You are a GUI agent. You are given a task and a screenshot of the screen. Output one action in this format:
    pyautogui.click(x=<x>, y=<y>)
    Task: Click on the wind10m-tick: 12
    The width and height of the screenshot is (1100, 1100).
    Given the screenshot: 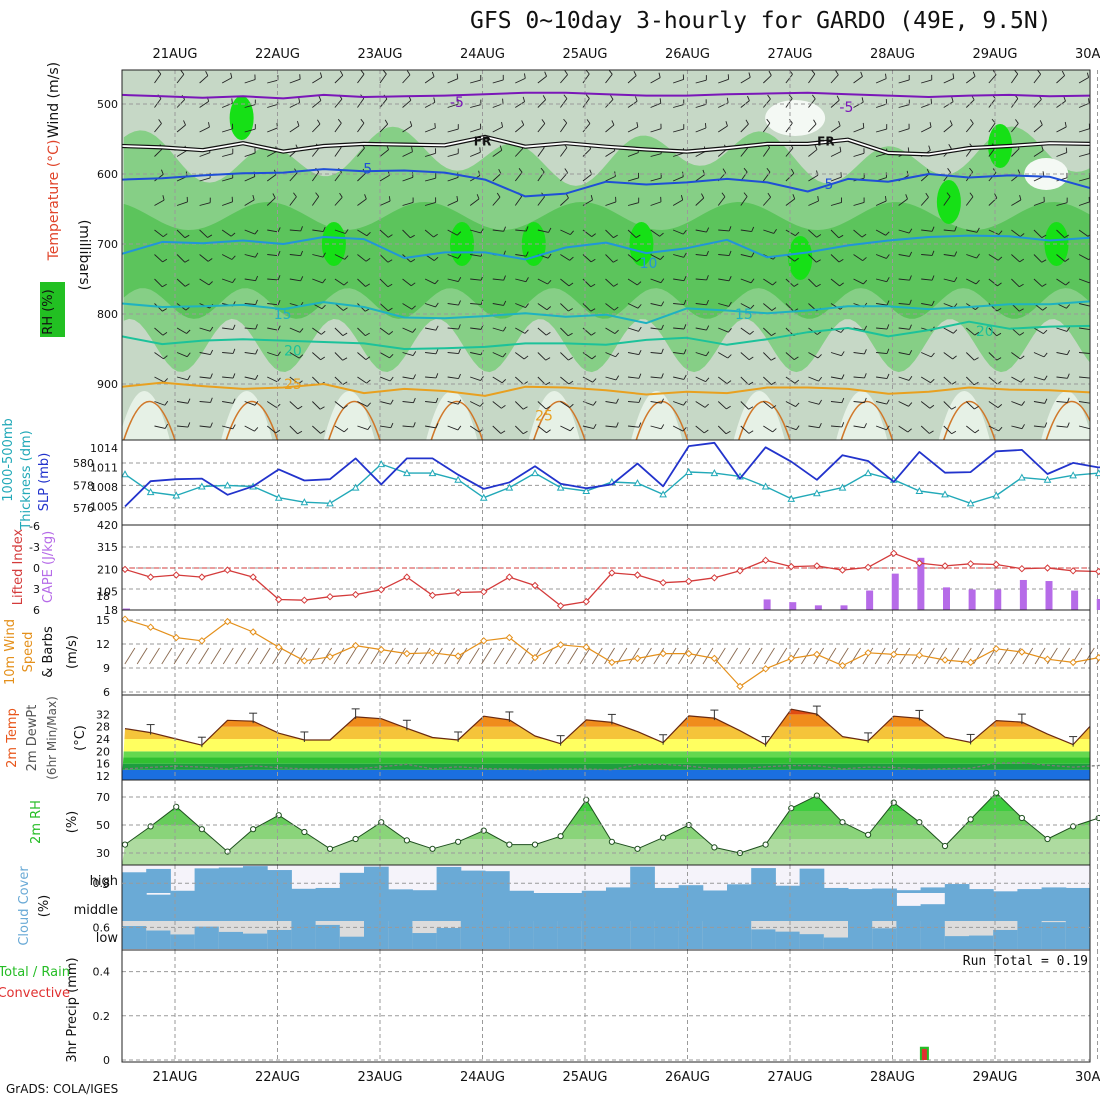 What is the action you would take?
    pyautogui.click(x=103, y=644)
    